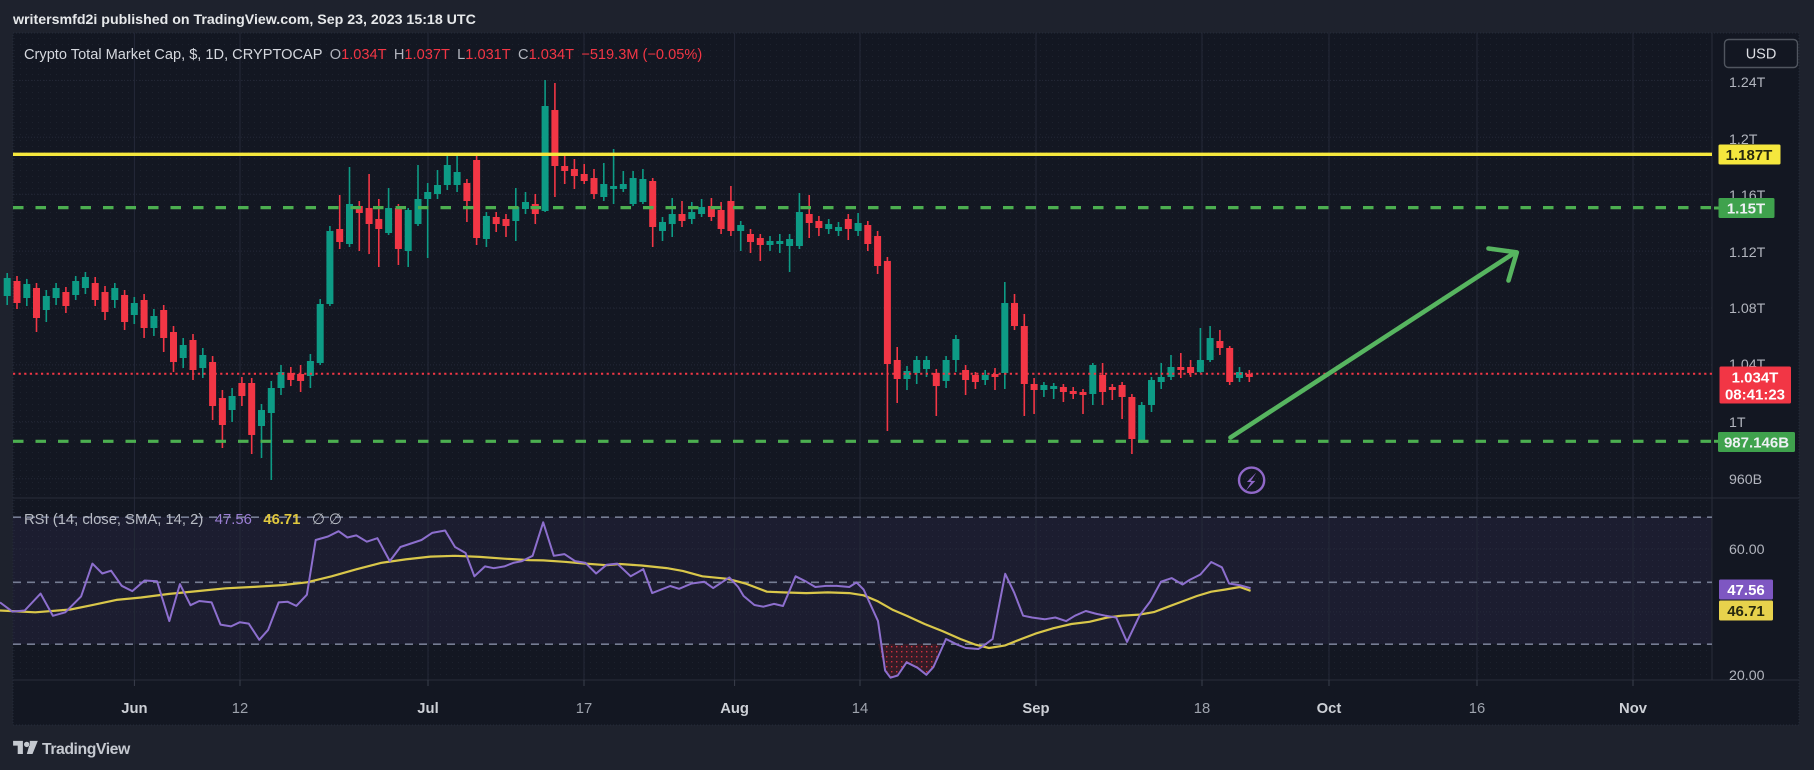  I want to click on svg-text: 17, so click(584, 709).